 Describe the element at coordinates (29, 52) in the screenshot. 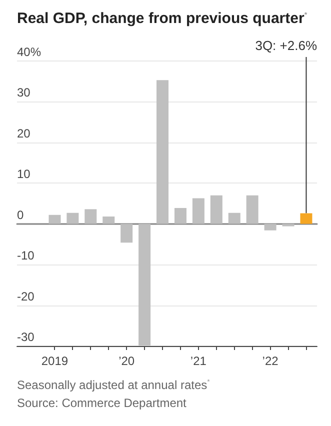

I see `y-tick-label: 40%` at that location.